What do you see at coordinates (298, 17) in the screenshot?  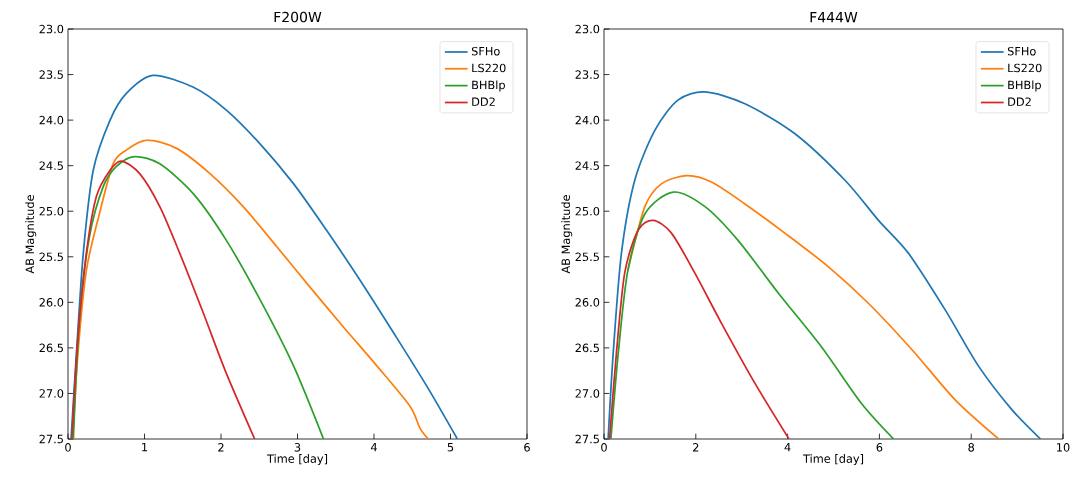 I see `chart-title: F200W` at bounding box center [298, 17].